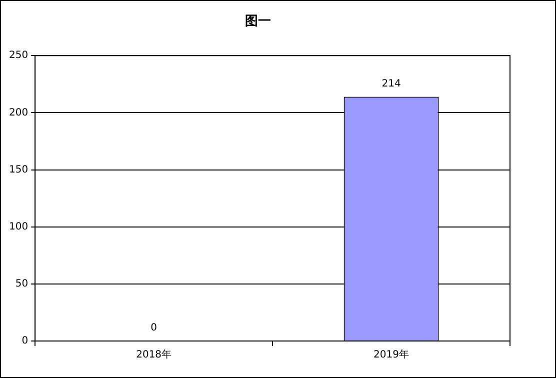 The height and width of the screenshot is (378, 556). What do you see at coordinates (258, 22) in the screenshot?
I see `chart-title: 图一` at bounding box center [258, 22].